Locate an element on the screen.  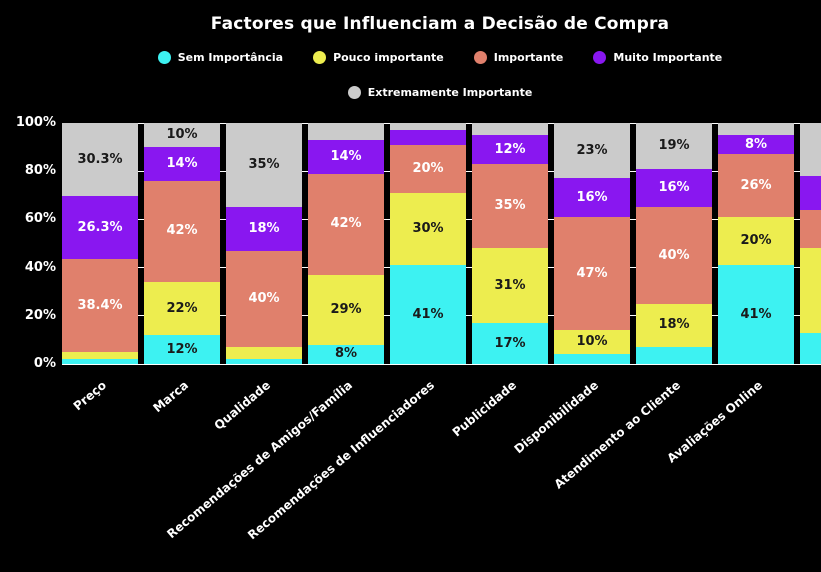
bar-segment-label: 29% is located at coordinates (346, 309).